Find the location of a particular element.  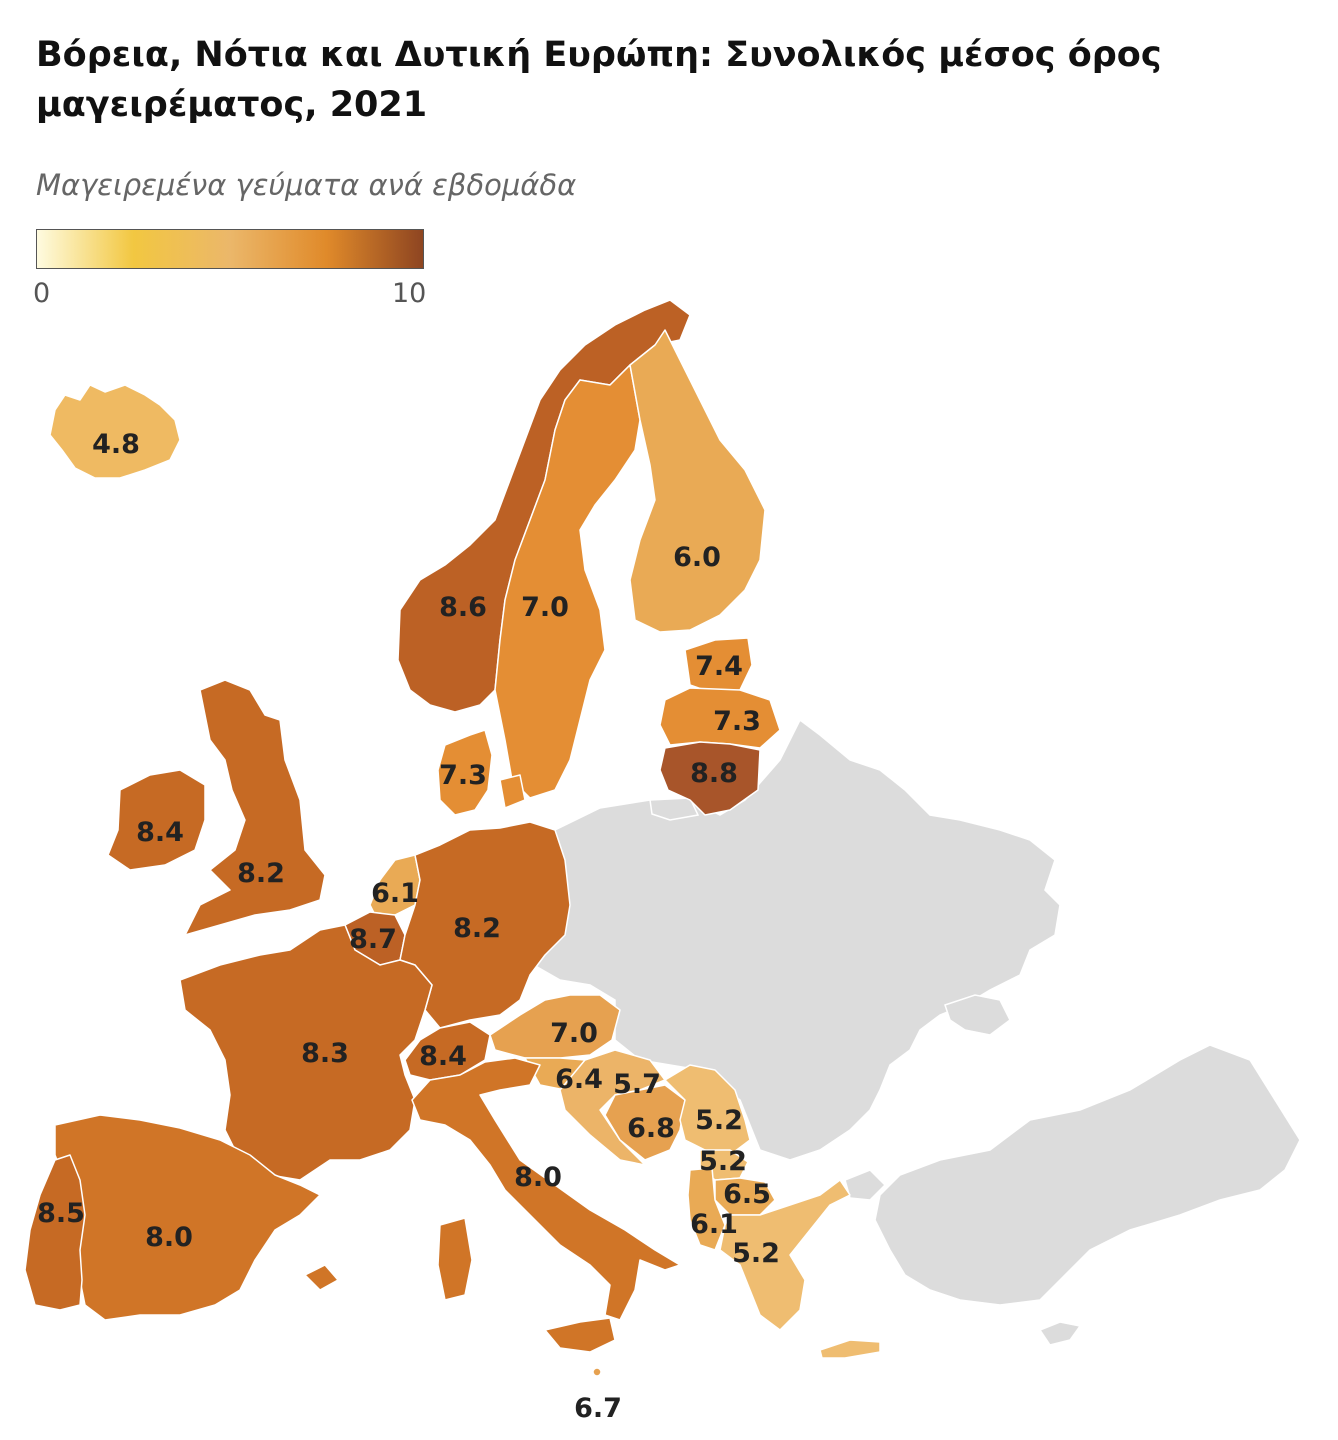

latvia is located at coordinates (720, 718).